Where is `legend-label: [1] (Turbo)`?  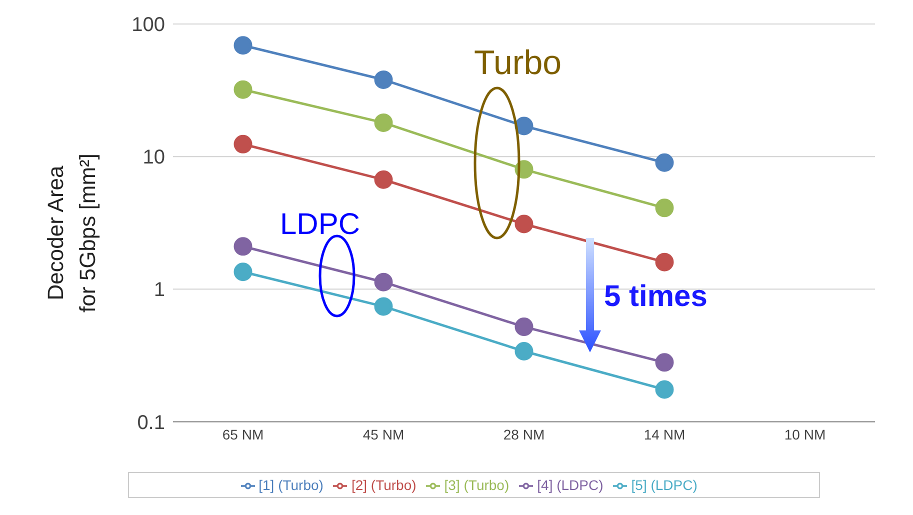
legend-label: [1] (Turbo) is located at coordinates (291, 484).